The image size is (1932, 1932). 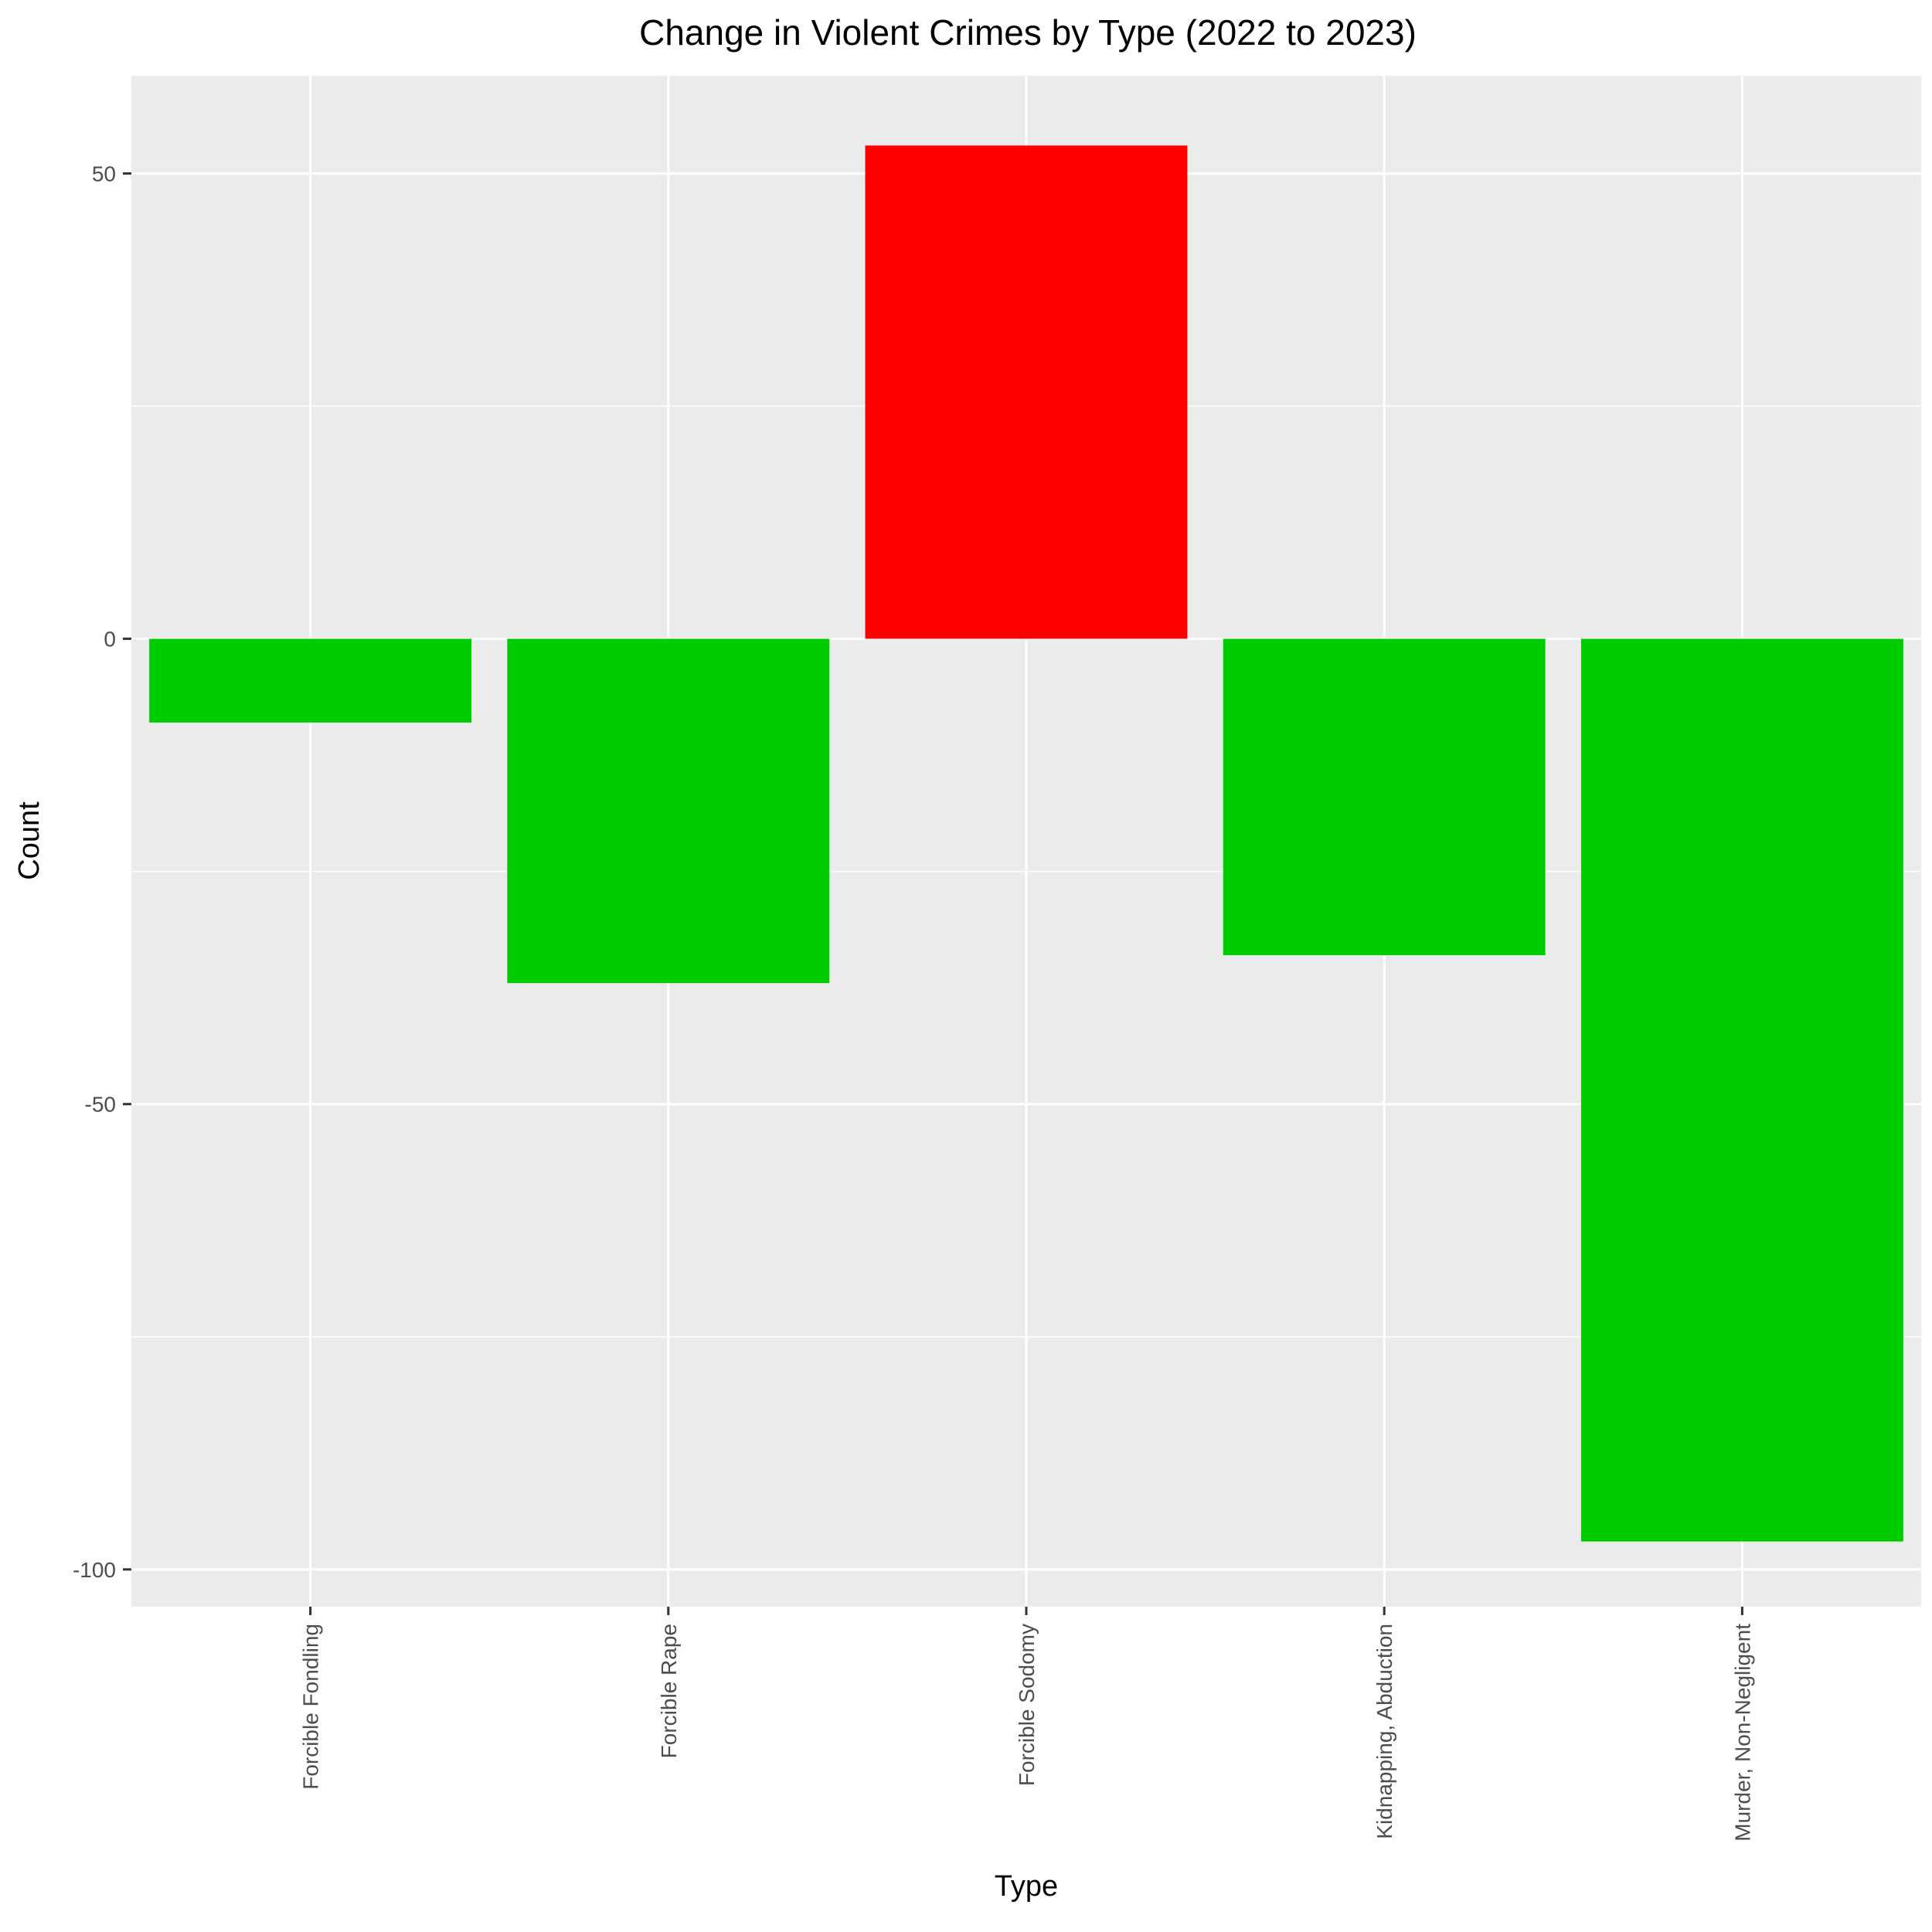 I want to click on x-tick-label: Forcible Sodomy, so click(x=1027, y=1705).